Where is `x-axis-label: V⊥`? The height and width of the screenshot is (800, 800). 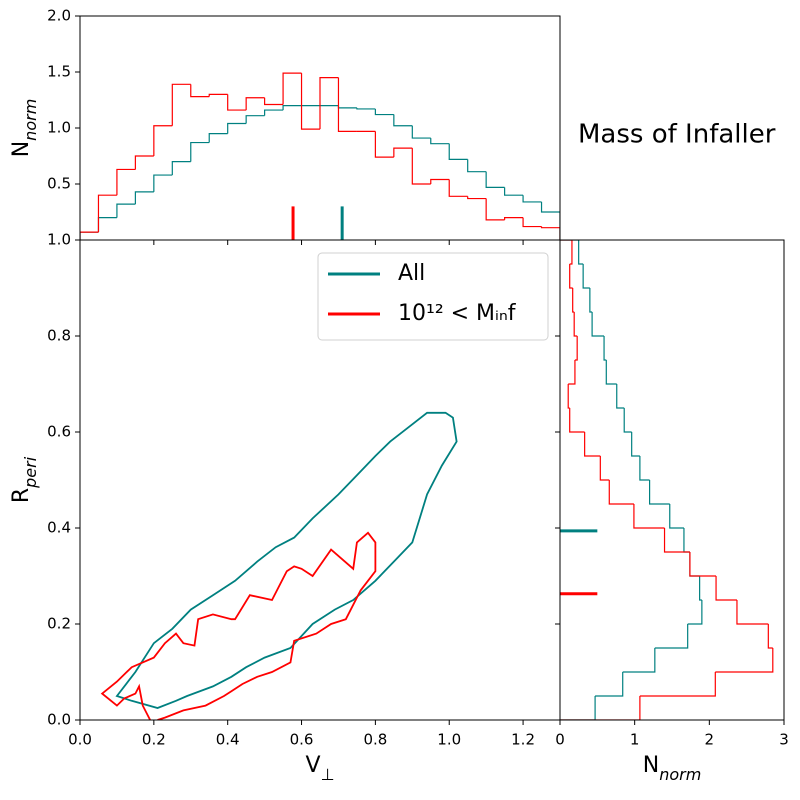 x-axis-label: V⊥ is located at coordinates (320, 768).